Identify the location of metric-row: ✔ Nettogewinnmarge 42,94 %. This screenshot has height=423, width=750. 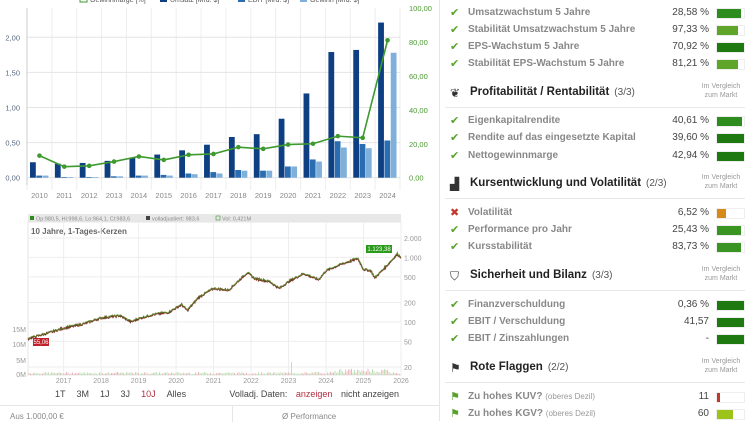
(595, 156).